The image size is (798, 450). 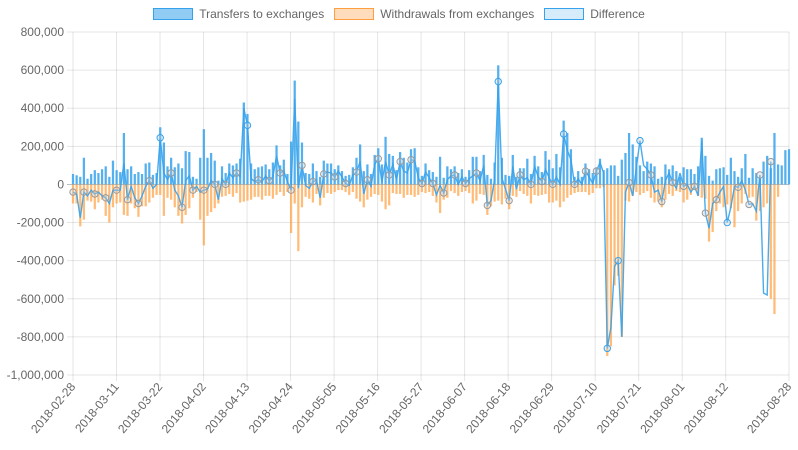 What do you see at coordinates (43, 108) in the screenshot?
I see `y-tick-label: 400,000` at bounding box center [43, 108].